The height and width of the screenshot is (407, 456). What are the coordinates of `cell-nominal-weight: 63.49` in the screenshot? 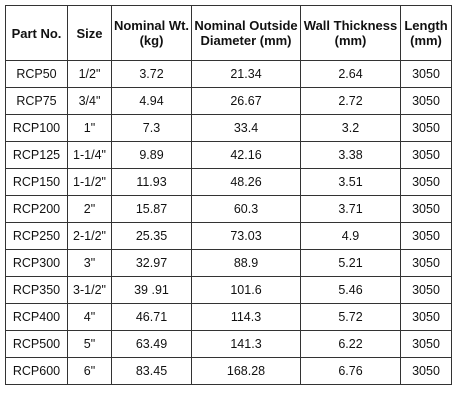 It's located at (151, 344).